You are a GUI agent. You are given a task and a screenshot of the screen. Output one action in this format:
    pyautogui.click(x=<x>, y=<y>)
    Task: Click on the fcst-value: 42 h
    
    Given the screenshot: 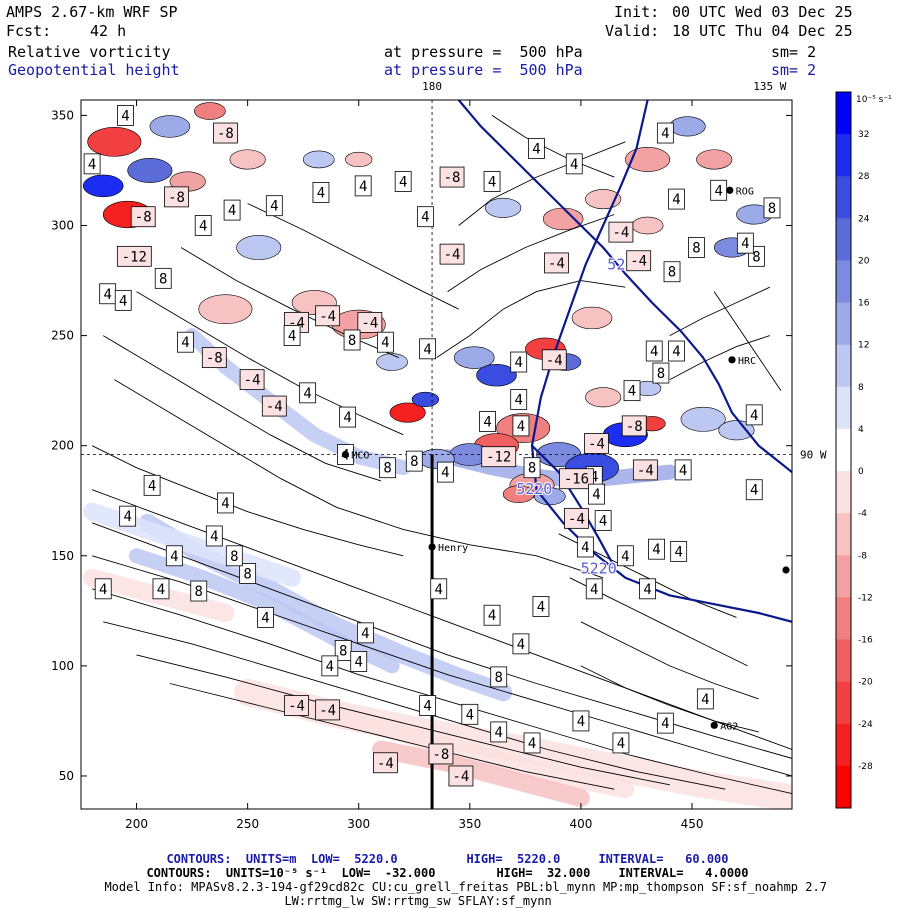 What is the action you would take?
    pyautogui.click(x=108, y=31)
    